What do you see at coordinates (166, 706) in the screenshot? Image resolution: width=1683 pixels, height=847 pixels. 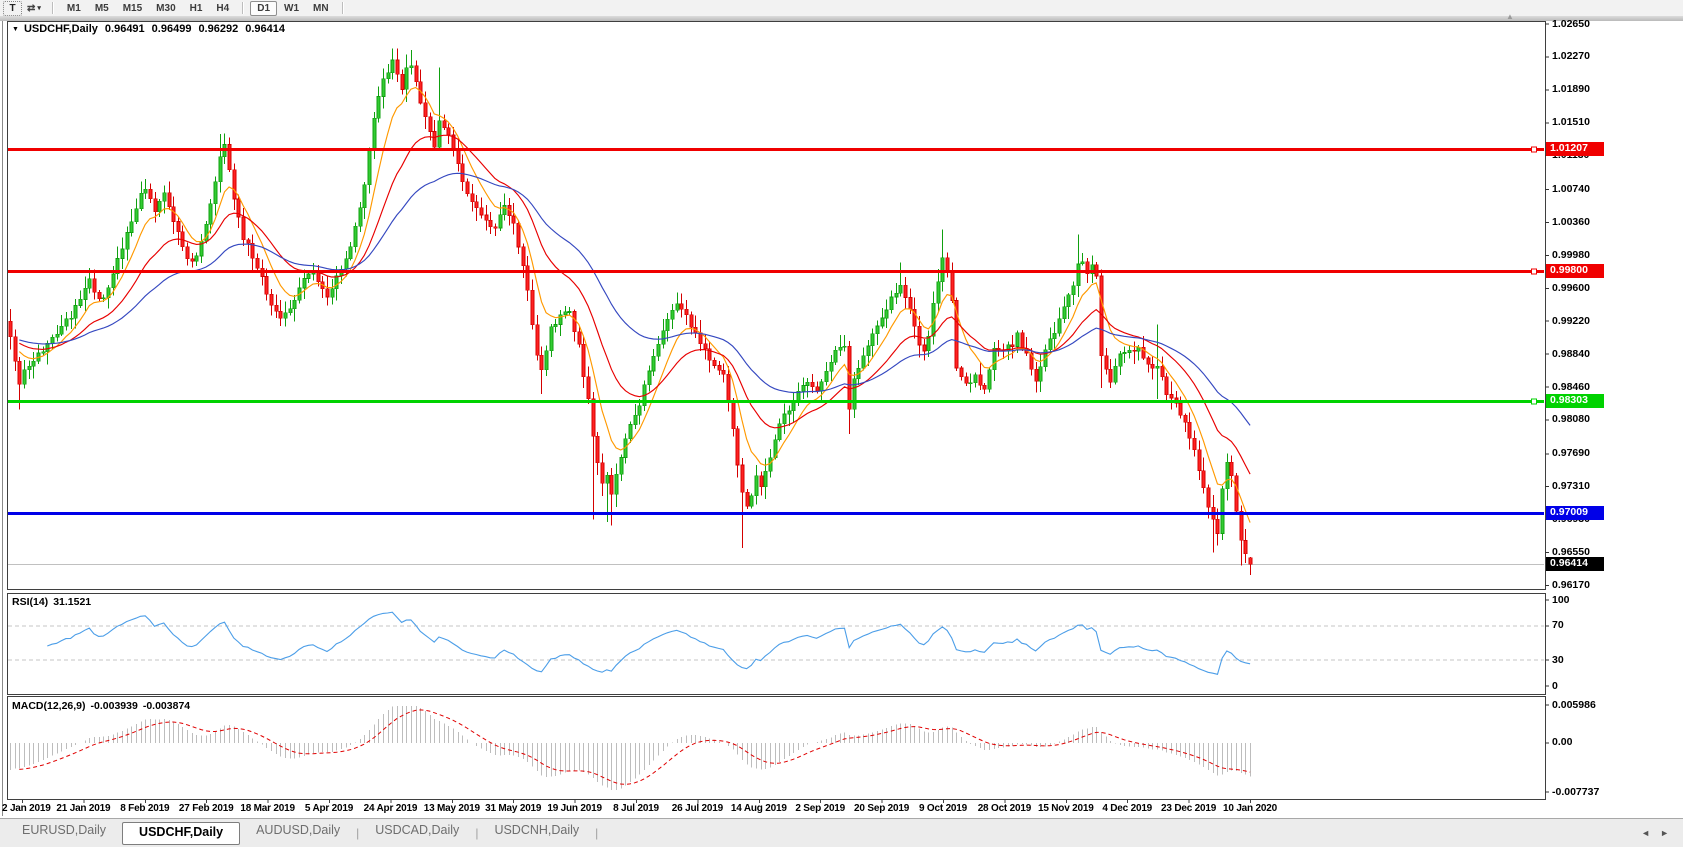 I see `macd-signal-value: -0.003874` at bounding box center [166, 706].